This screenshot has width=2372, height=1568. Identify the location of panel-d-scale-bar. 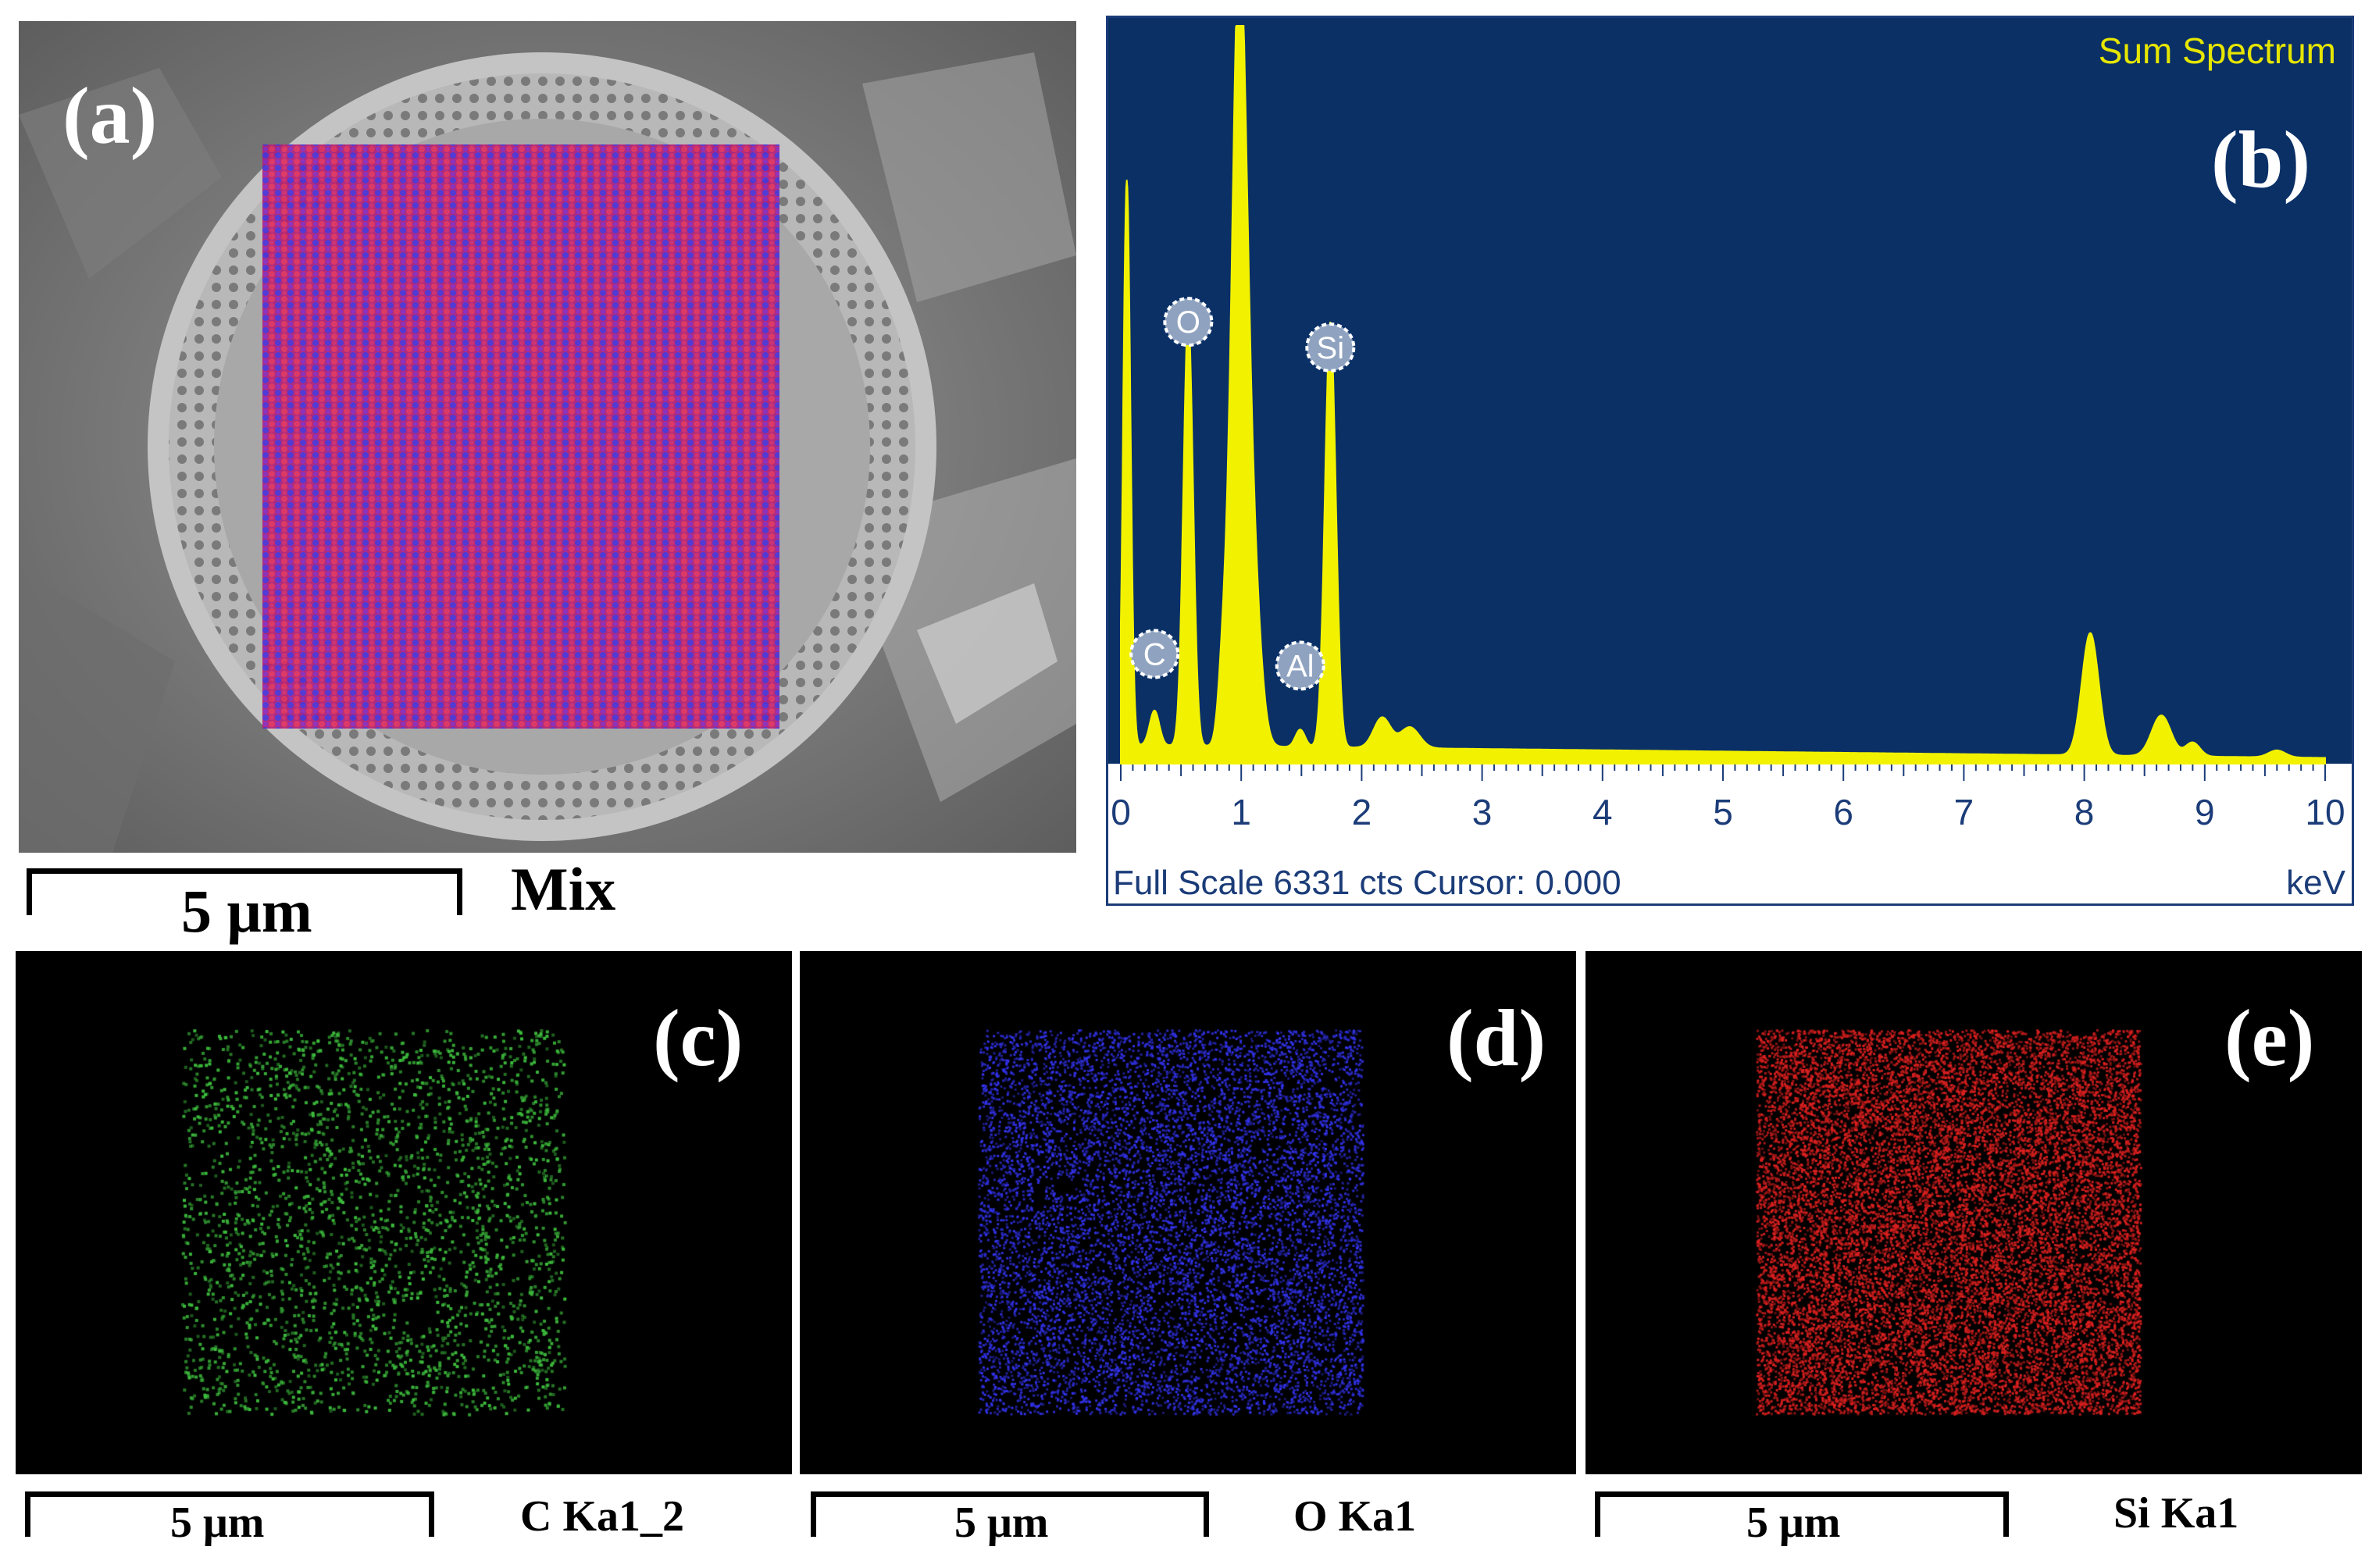
(1010, 1514).